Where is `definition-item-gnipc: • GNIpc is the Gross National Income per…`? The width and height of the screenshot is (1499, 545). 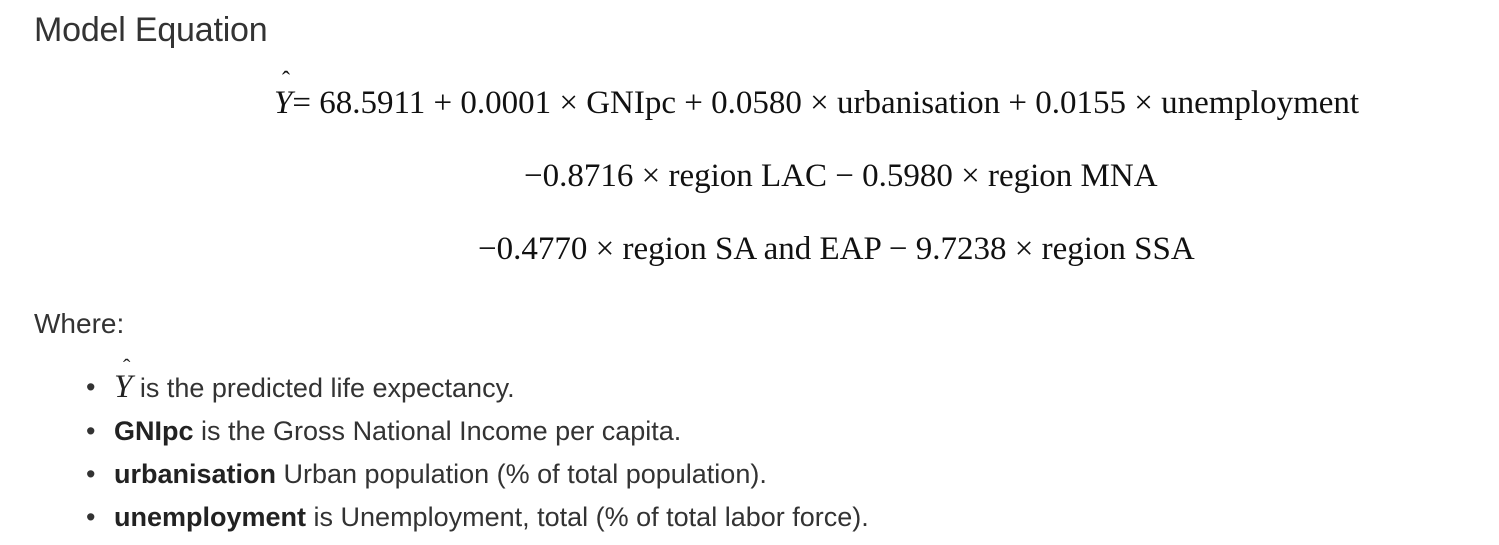 definition-item-gnipc: • GNIpc is the Gross National Income per… is located at coordinates (477, 431).